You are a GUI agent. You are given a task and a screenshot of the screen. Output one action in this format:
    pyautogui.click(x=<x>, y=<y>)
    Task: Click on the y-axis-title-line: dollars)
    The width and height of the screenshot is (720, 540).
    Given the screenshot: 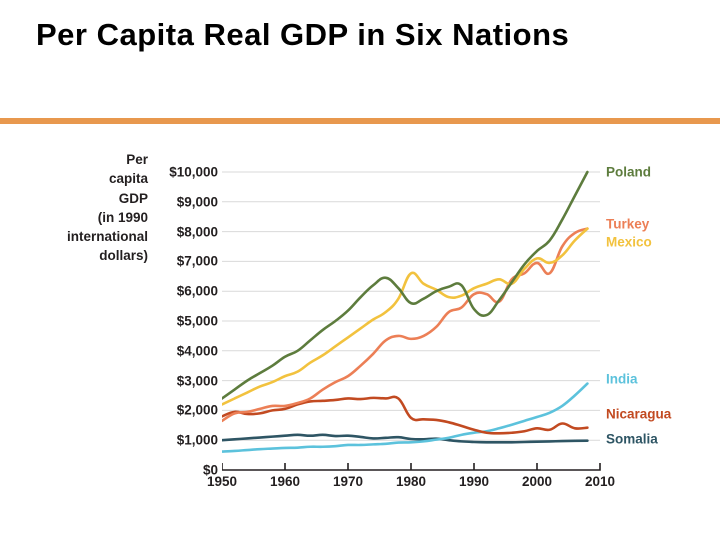 What is the action you would take?
    pyautogui.click(x=123, y=256)
    